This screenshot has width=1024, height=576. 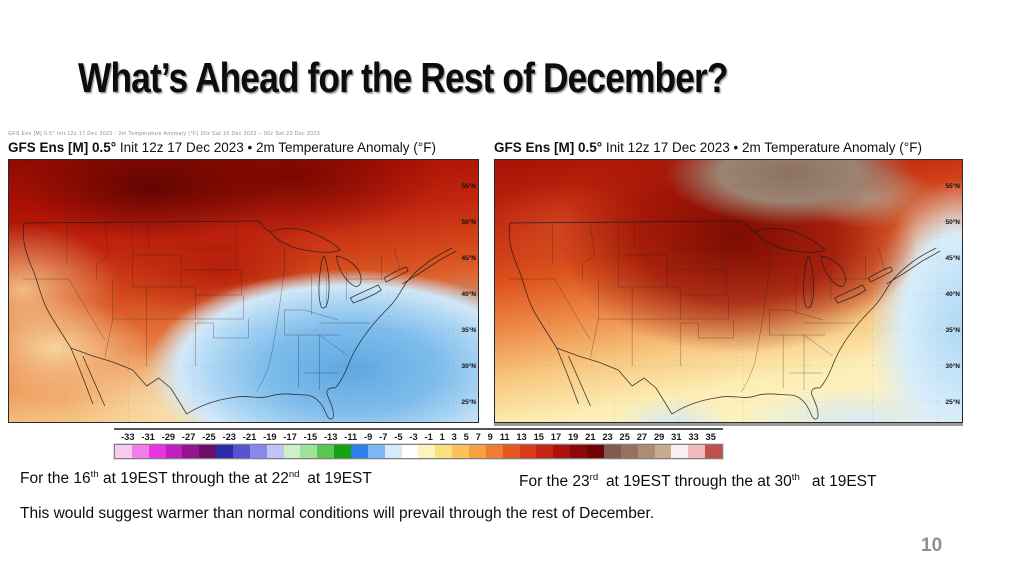 I want to click on caption-text: For the 23, so click(x=554, y=482).